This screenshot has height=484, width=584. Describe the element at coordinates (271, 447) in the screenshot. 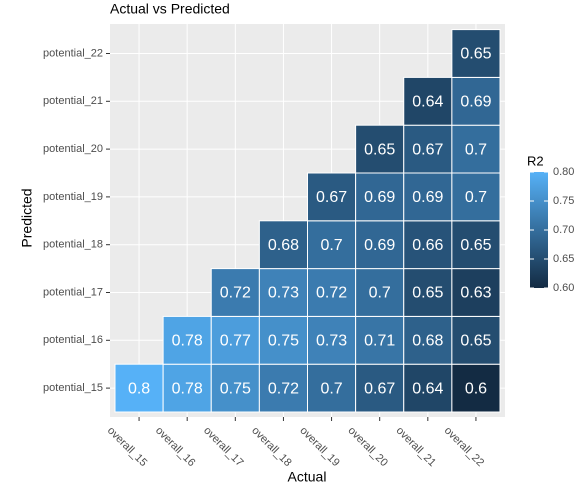

I see `x-tick-label: overall_18` at that location.